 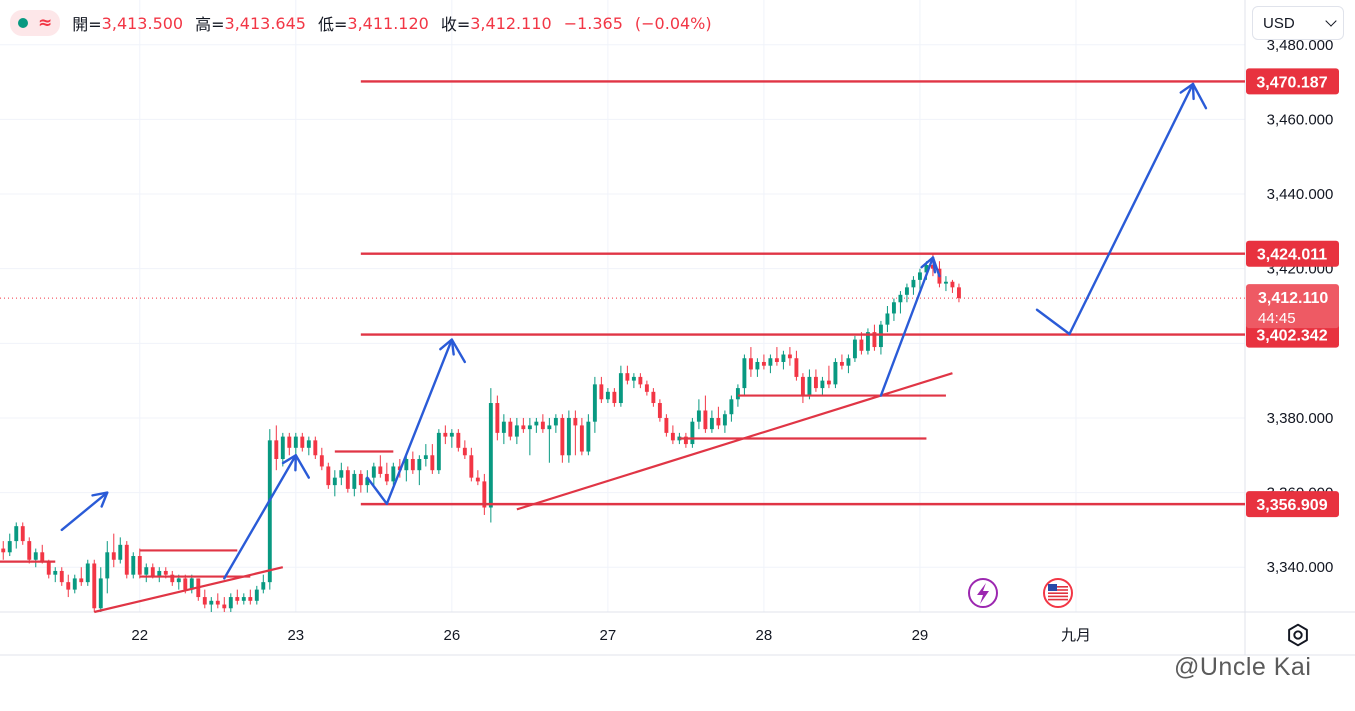 What do you see at coordinates (983, 593) in the screenshot?
I see `lightning-event-icon` at bounding box center [983, 593].